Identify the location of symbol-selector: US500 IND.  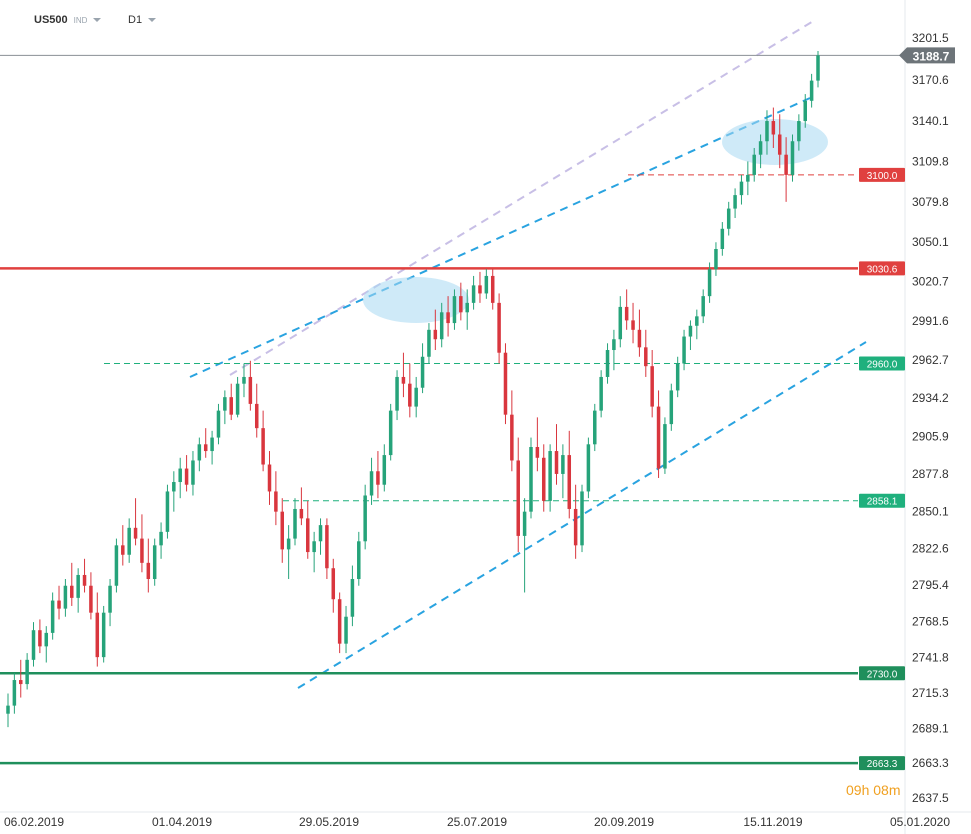
(68, 20).